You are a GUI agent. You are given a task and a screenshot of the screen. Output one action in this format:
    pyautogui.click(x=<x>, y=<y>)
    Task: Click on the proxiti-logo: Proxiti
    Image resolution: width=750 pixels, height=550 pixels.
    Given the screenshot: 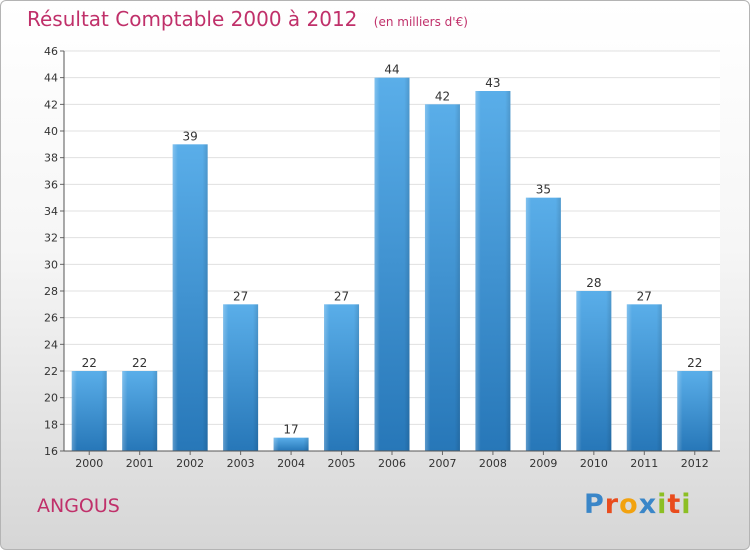 What is the action you would take?
    pyautogui.click(x=638, y=504)
    